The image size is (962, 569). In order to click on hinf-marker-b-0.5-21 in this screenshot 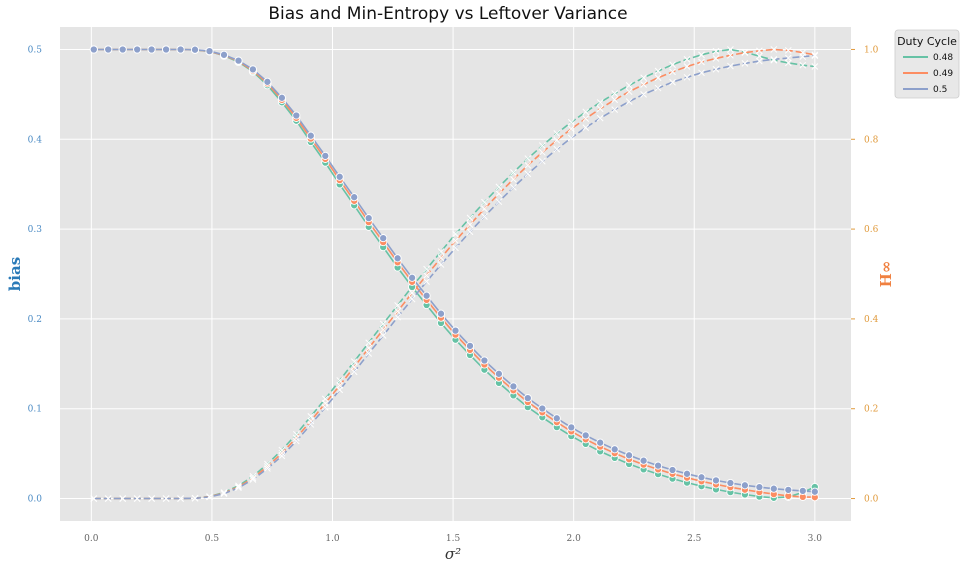, I will do `click(397, 317)`.